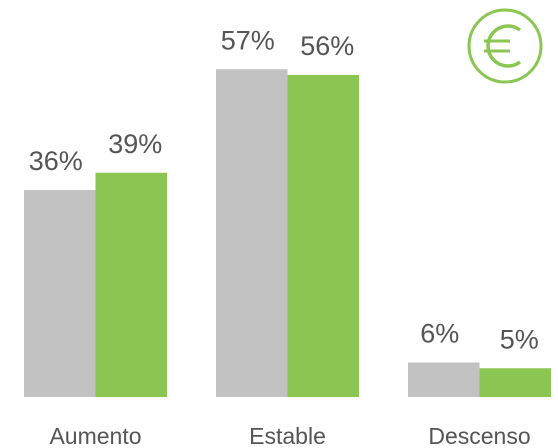 This screenshot has width=558, height=448. I want to click on x-tick-label: Aumento, so click(95, 435).